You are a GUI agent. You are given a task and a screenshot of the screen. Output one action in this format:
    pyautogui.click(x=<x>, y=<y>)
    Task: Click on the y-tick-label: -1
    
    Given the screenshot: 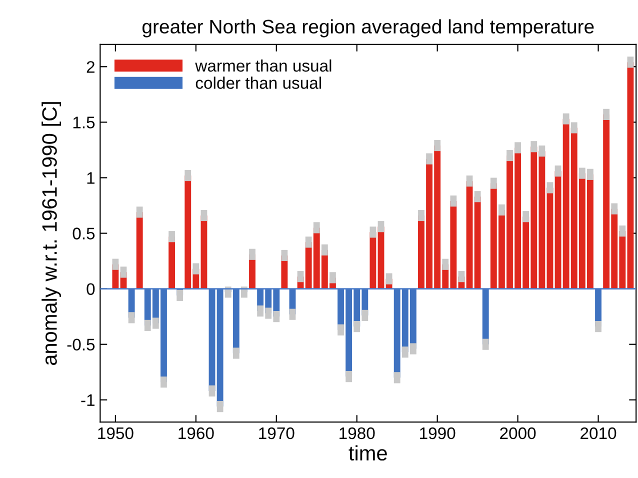 What is the action you would take?
    pyautogui.click(x=87, y=400)
    